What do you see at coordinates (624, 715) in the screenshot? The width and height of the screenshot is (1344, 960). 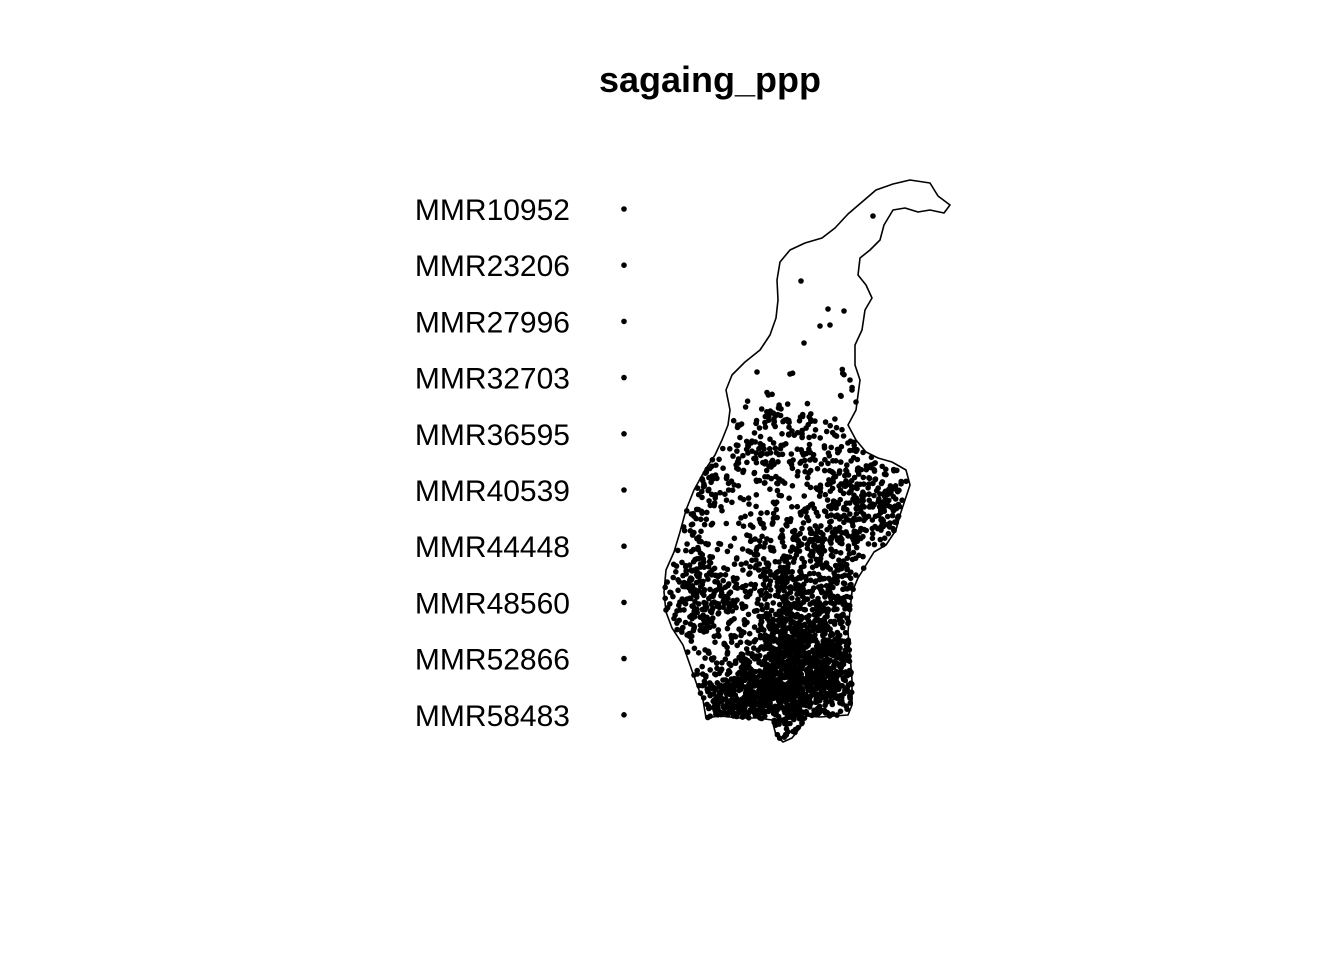 I see `legend-symbol` at bounding box center [624, 715].